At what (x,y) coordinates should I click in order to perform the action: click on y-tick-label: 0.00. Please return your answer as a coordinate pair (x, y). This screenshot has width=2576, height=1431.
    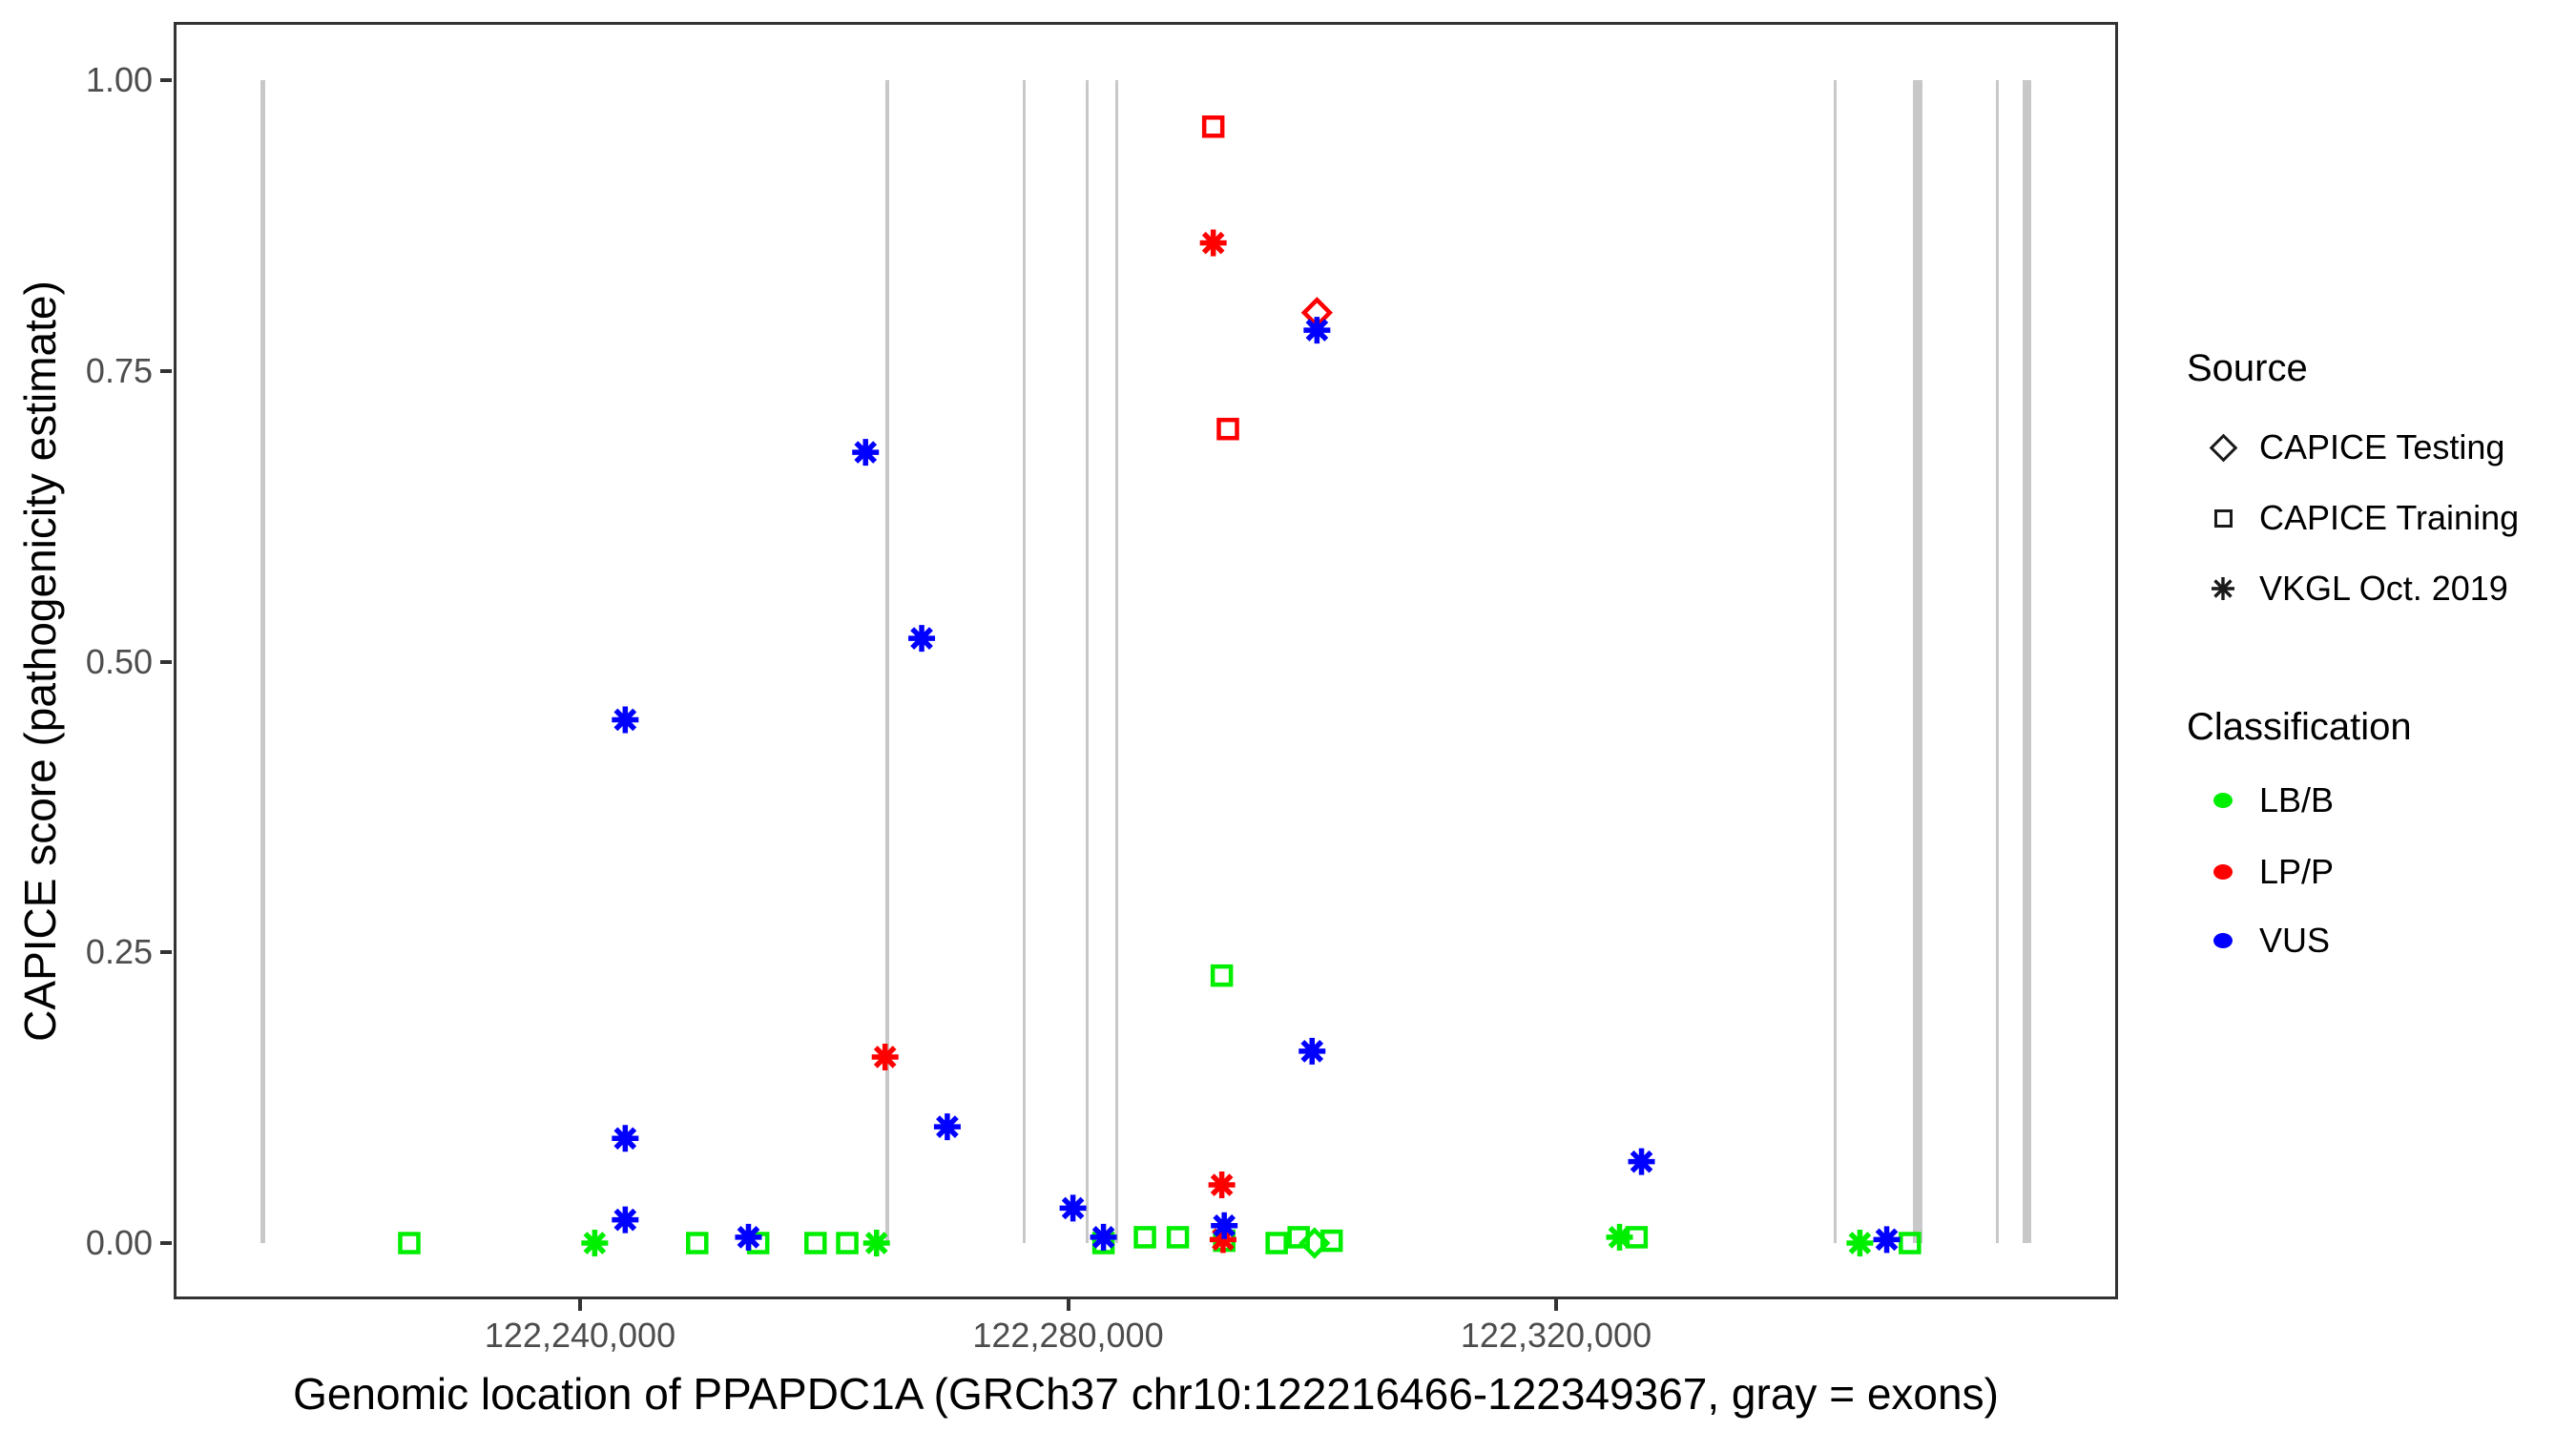
    Looking at the image, I should click on (119, 1242).